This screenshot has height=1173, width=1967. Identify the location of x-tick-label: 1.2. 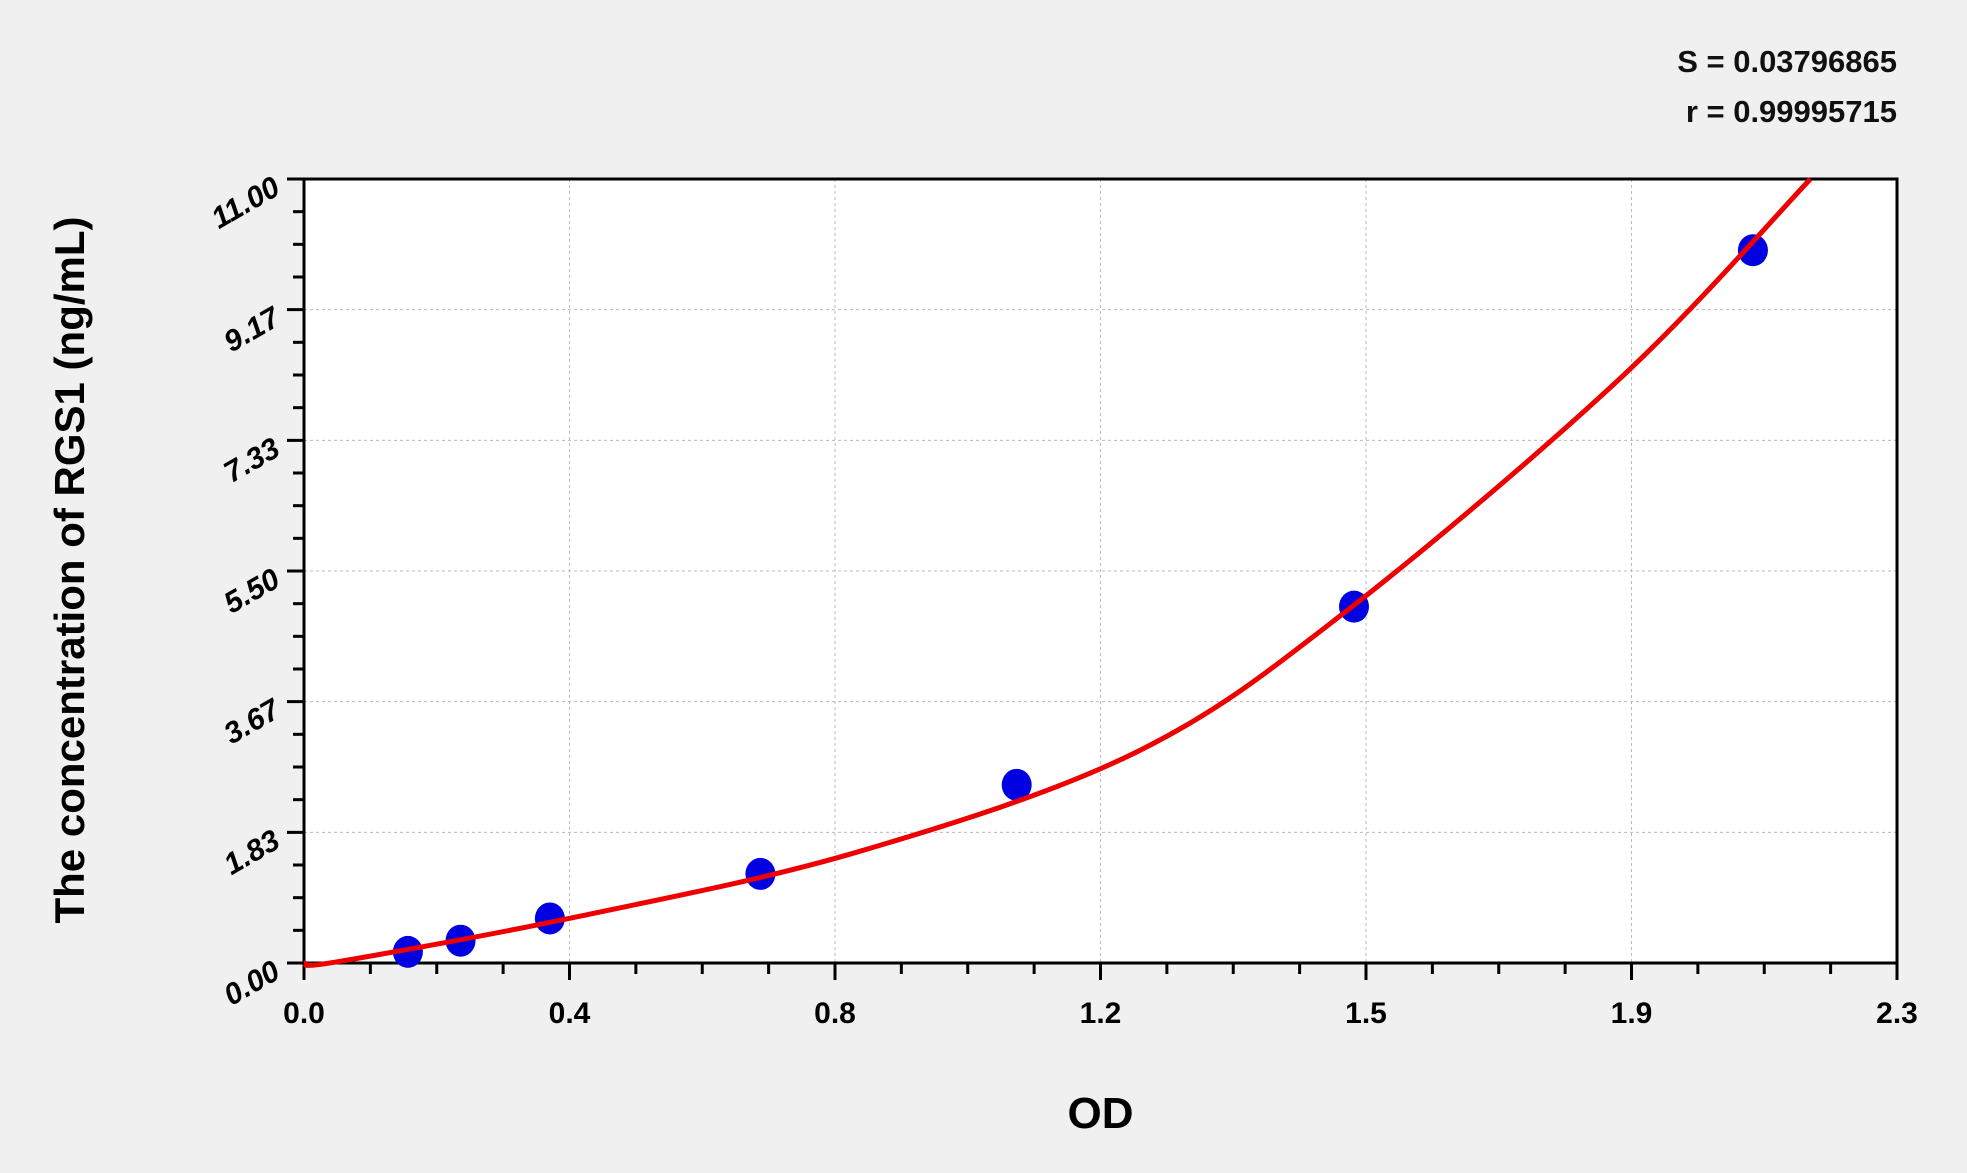
(1101, 1013).